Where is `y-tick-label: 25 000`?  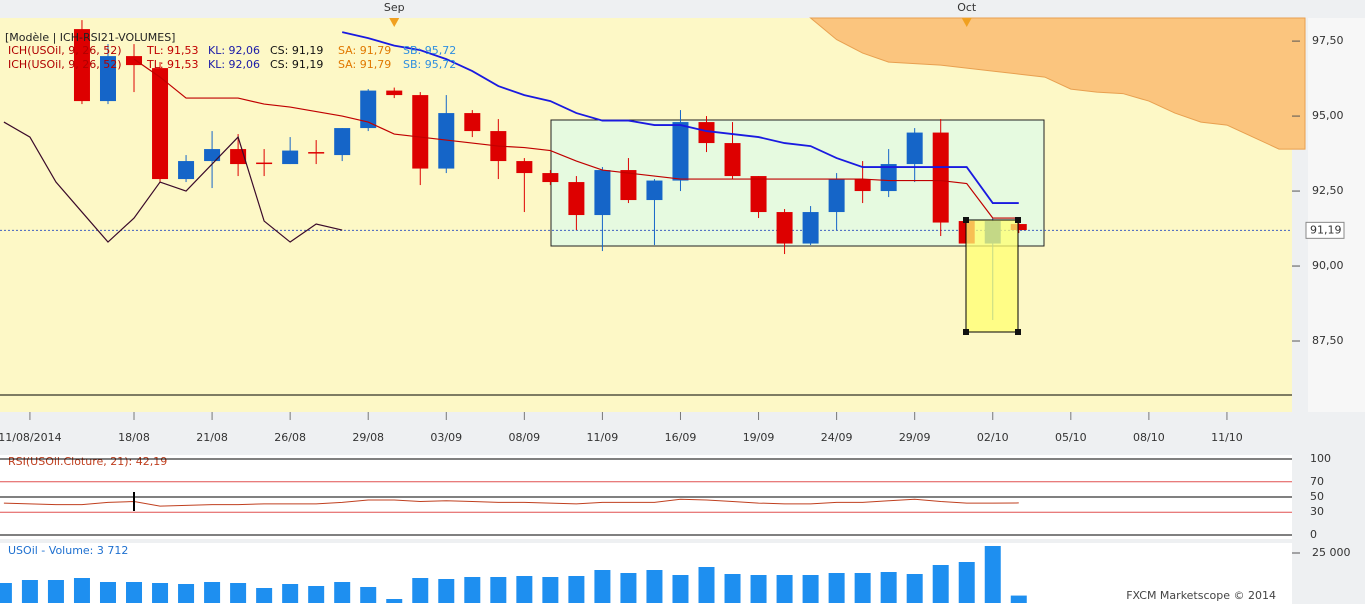 y-tick-label: 25 000 is located at coordinates (1331, 552).